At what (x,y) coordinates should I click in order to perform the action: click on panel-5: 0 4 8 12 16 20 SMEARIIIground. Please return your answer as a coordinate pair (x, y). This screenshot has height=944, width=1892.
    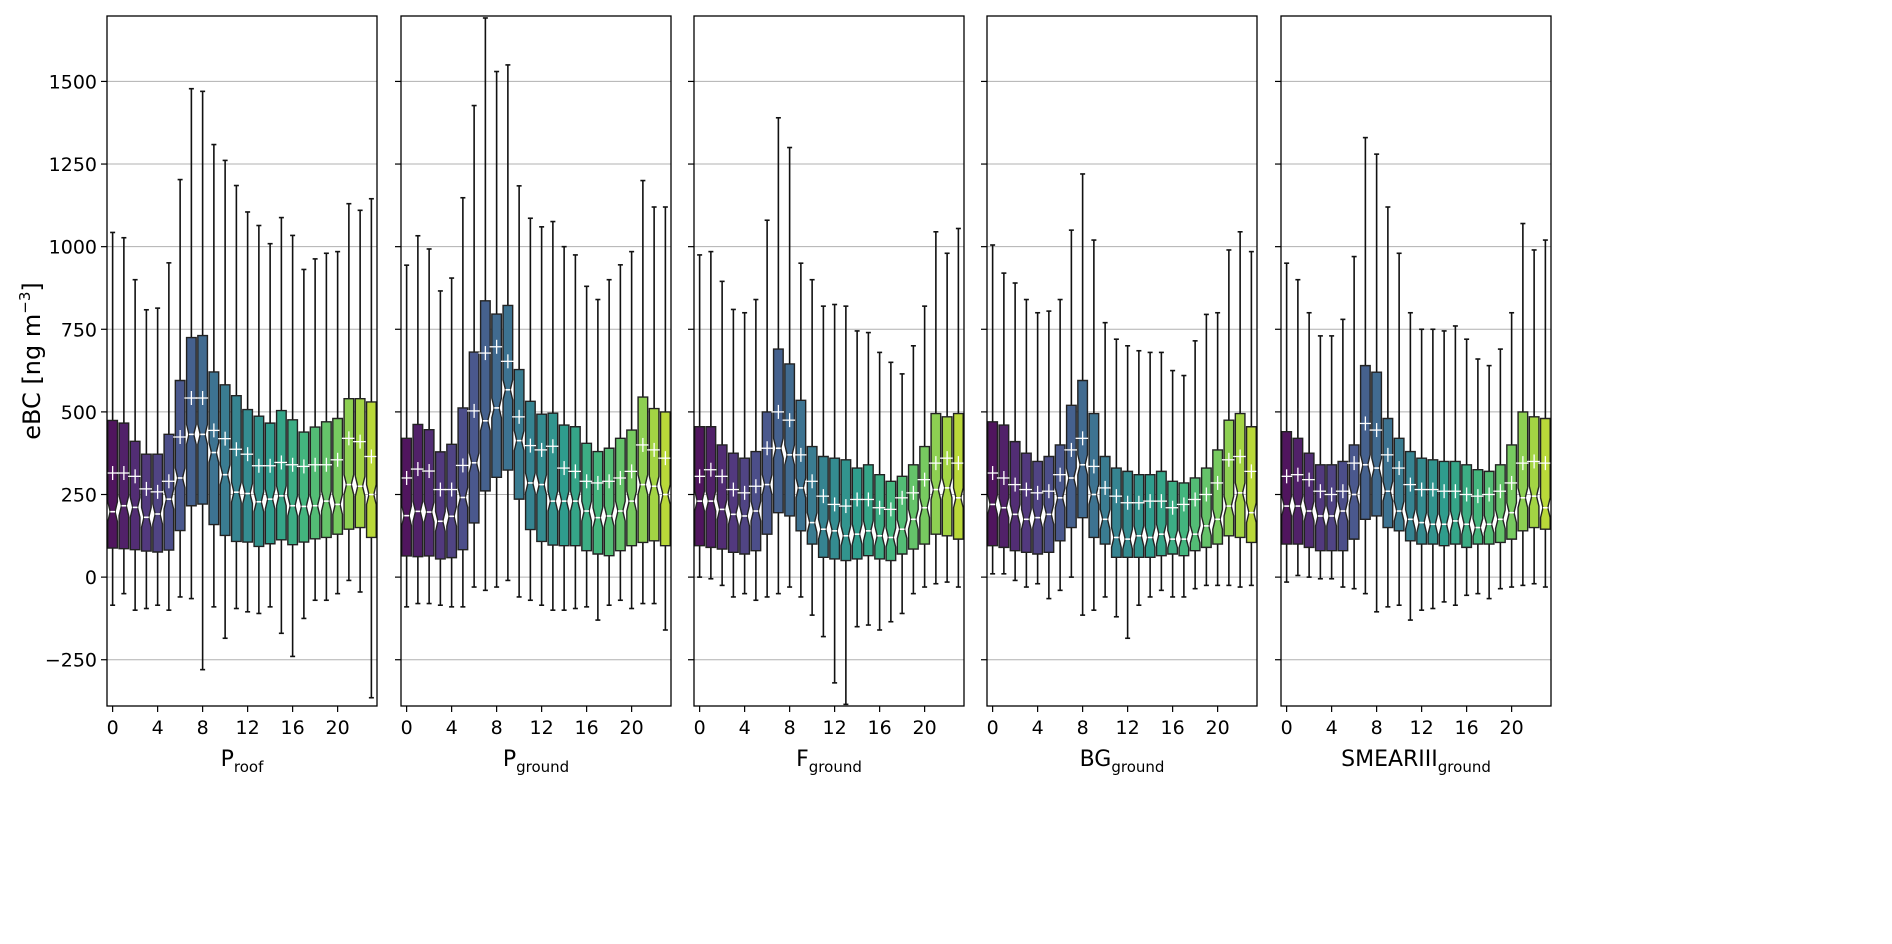
    Looking at the image, I should click on (1414, 395).